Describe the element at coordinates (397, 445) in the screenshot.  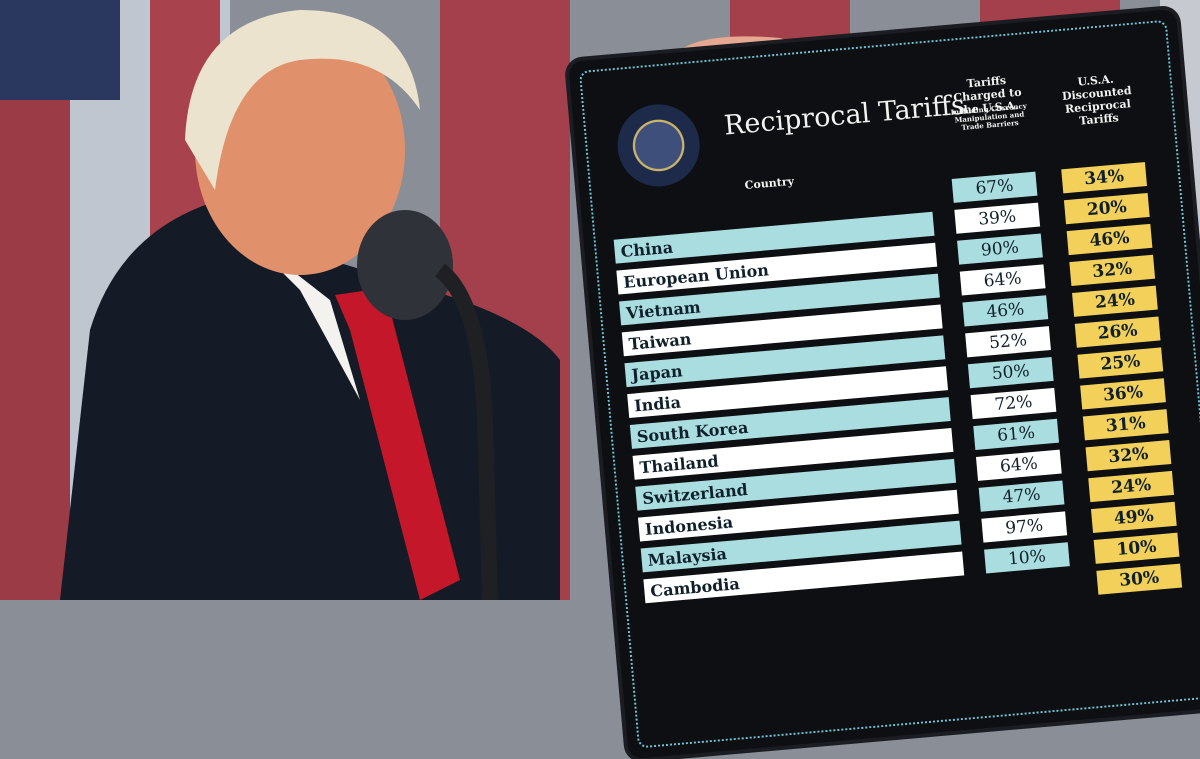
I see `tie` at that location.